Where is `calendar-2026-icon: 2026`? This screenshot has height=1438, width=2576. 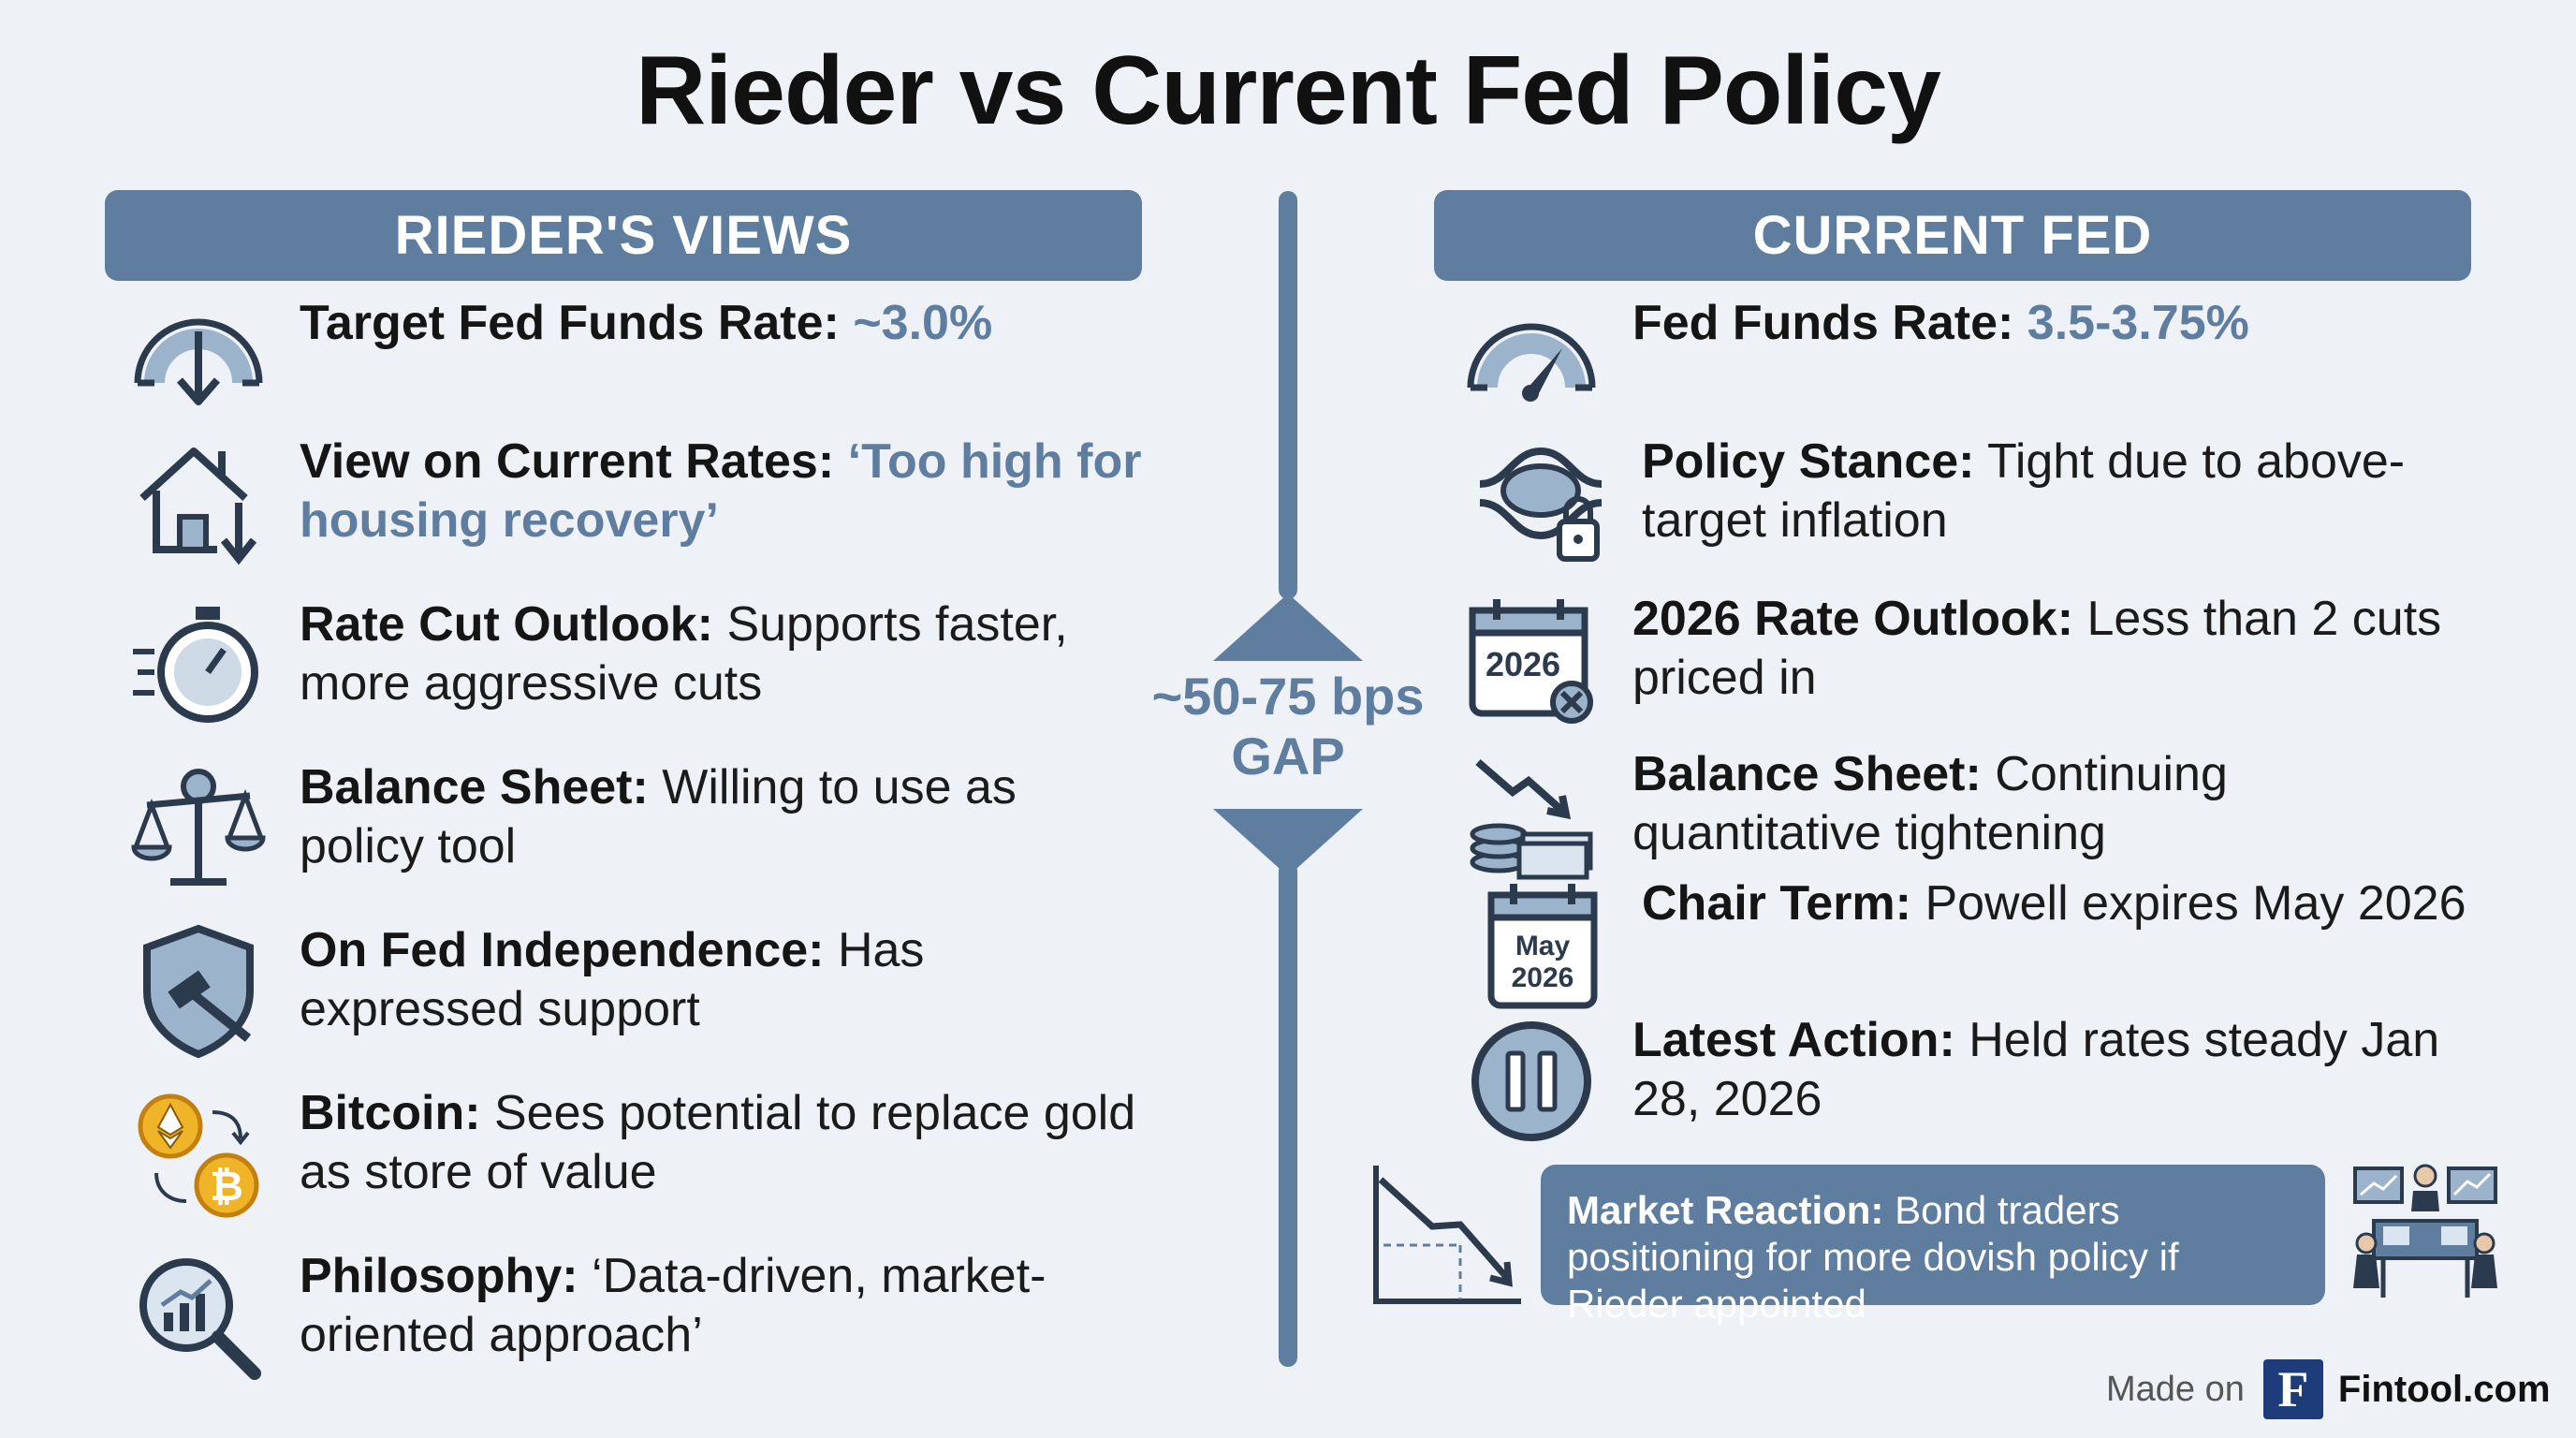 calendar-2026-icon: 2026 is located at coordinates (1531, 660).